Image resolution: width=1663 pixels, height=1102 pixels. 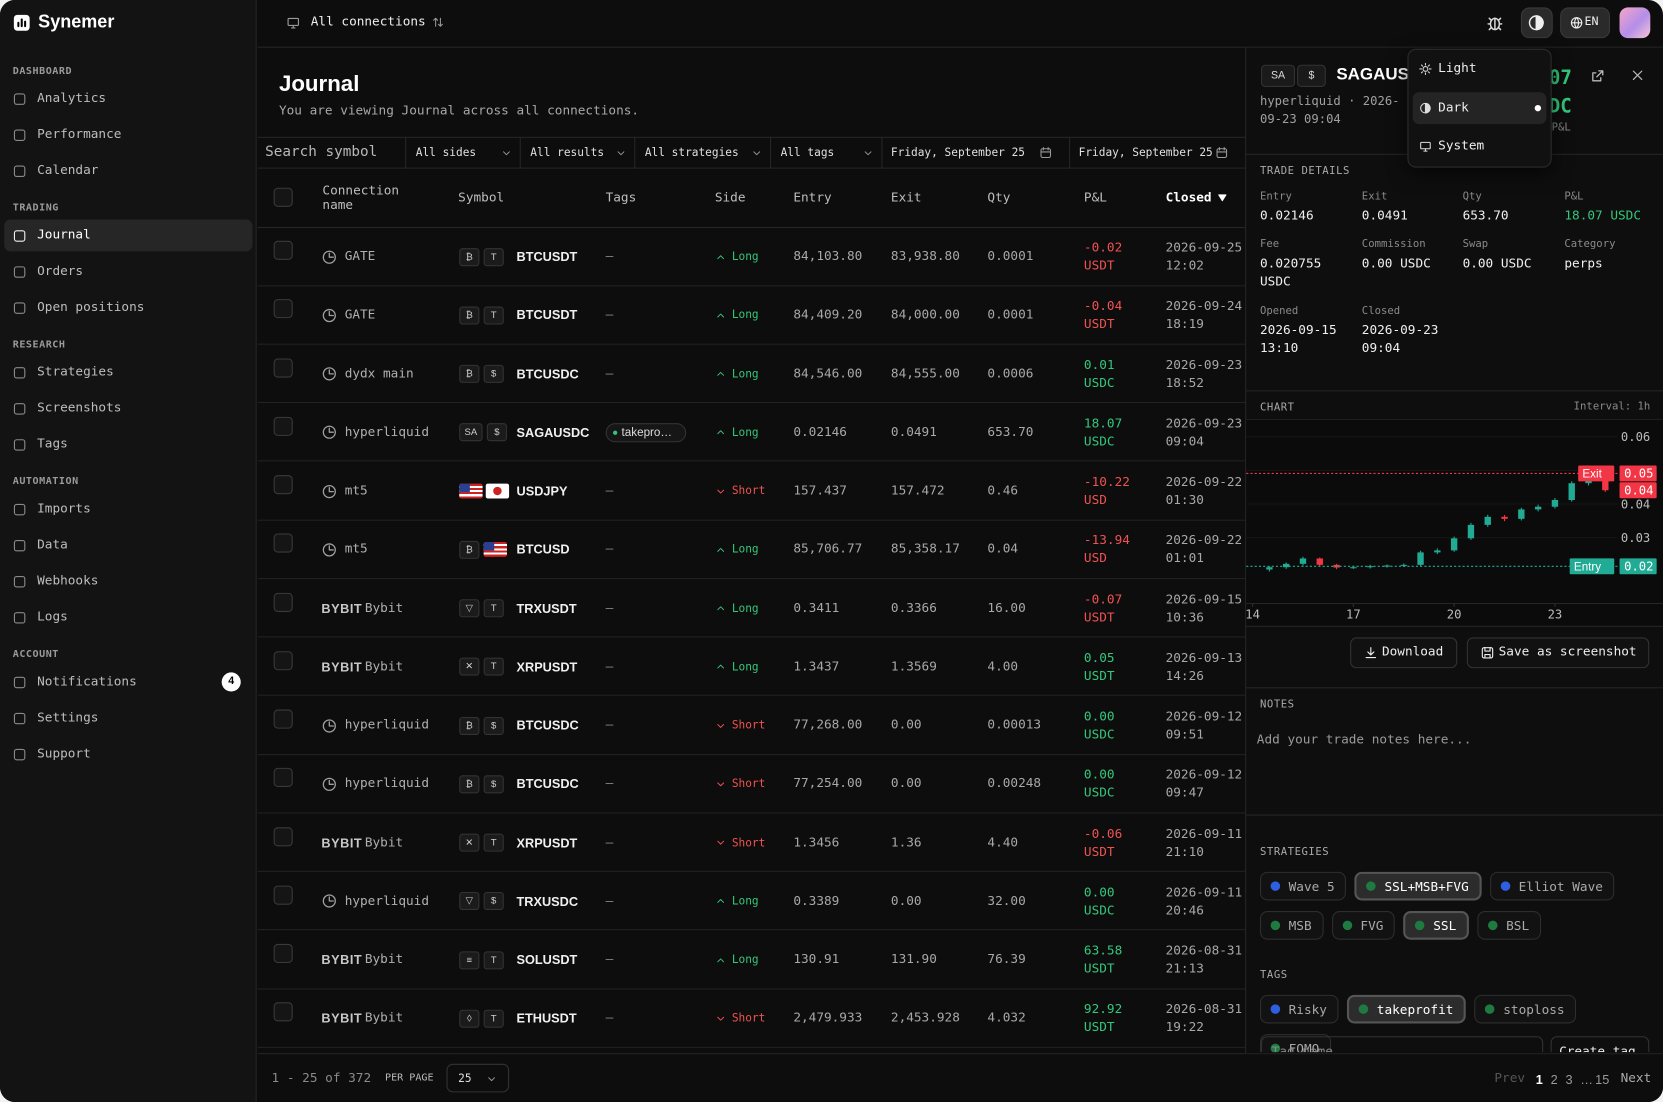 I want to click on column-header: Exit, so click(x=906, y=197).